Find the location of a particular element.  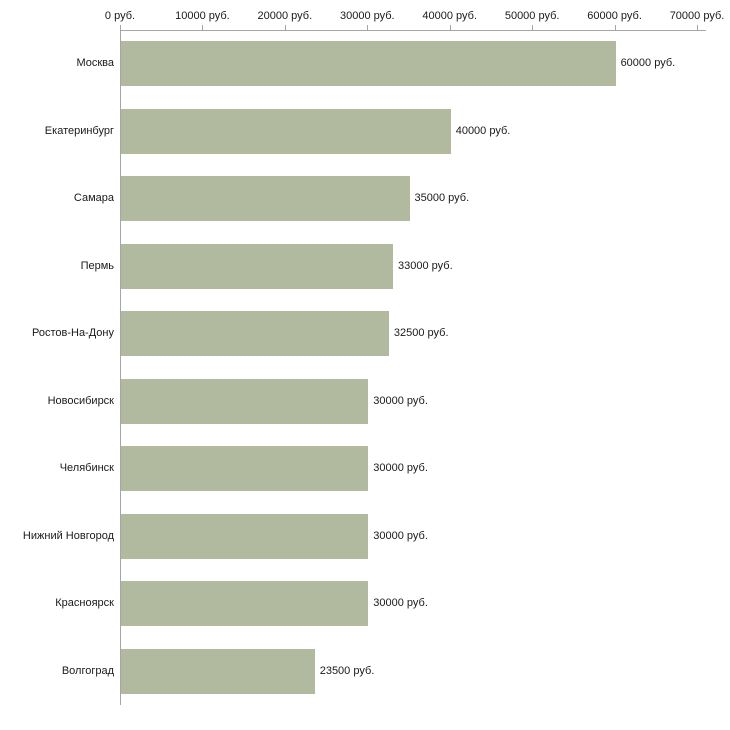

x-tick-label: 0 руб. is located at coordinates (120, 16).